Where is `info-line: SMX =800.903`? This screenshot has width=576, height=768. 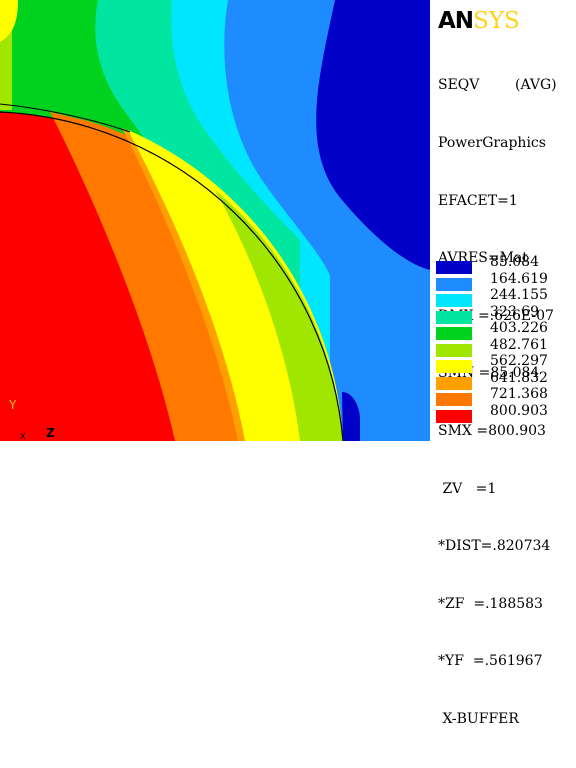
info-line: SMX =800.903 is located at coordinates (492, 430).